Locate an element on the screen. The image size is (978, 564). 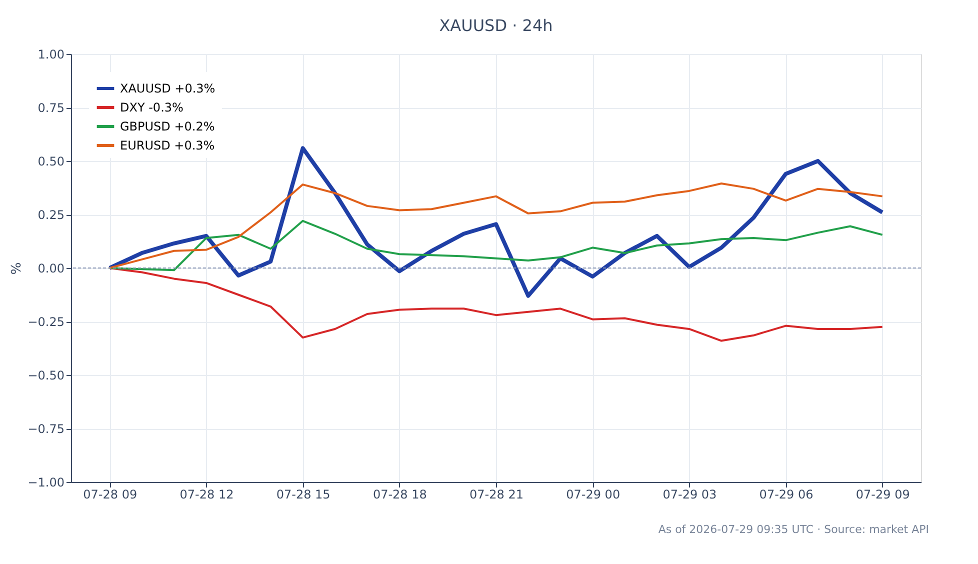
y-tick-label: −1.00 is located at coordinates (46, 483).